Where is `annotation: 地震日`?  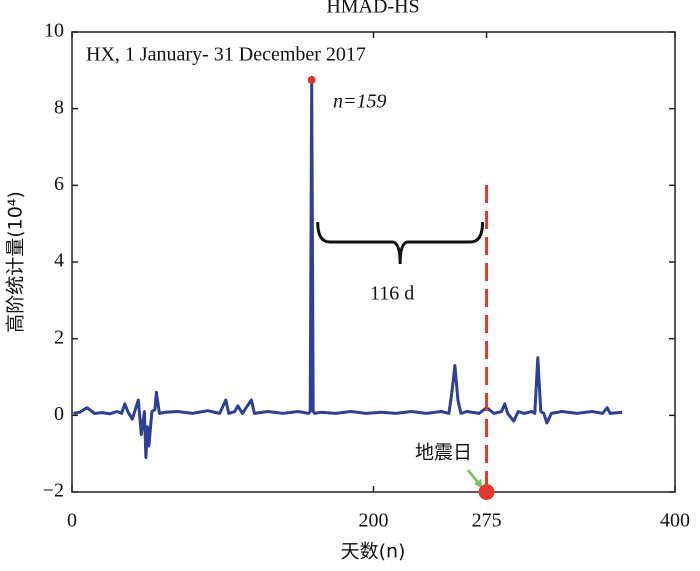
annotation: 地震日 is located at coordinates (443, 453).